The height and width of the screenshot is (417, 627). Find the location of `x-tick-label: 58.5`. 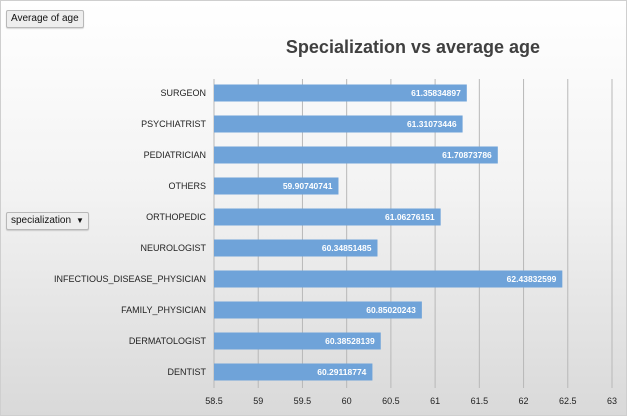

x-tick-label: 58.5 is located at coordinates (214, 401).